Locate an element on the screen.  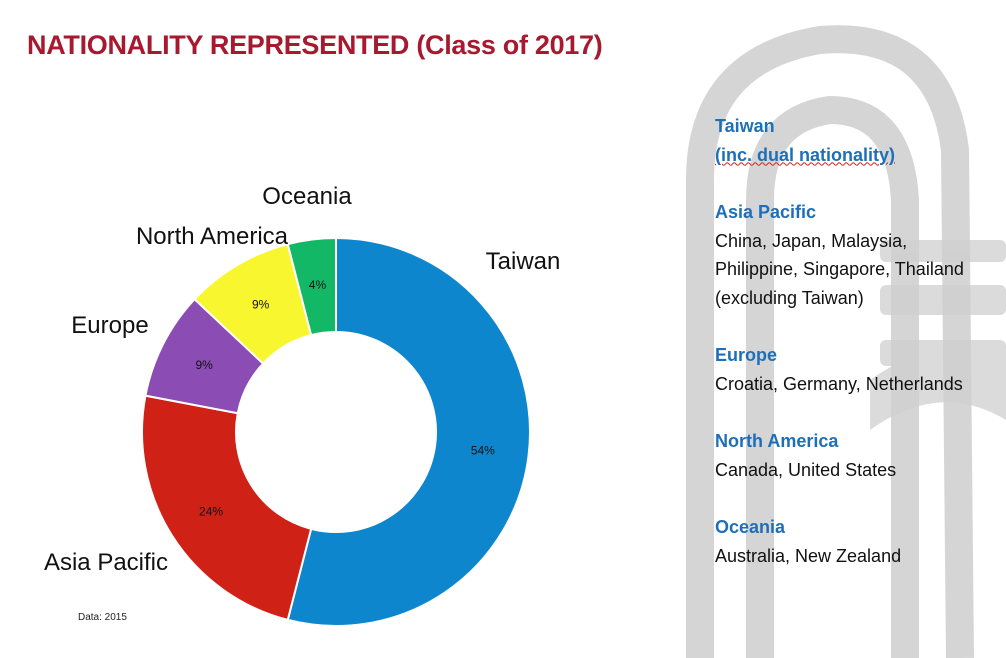
category-label: Taiwan is located at coordinates (523, 261).